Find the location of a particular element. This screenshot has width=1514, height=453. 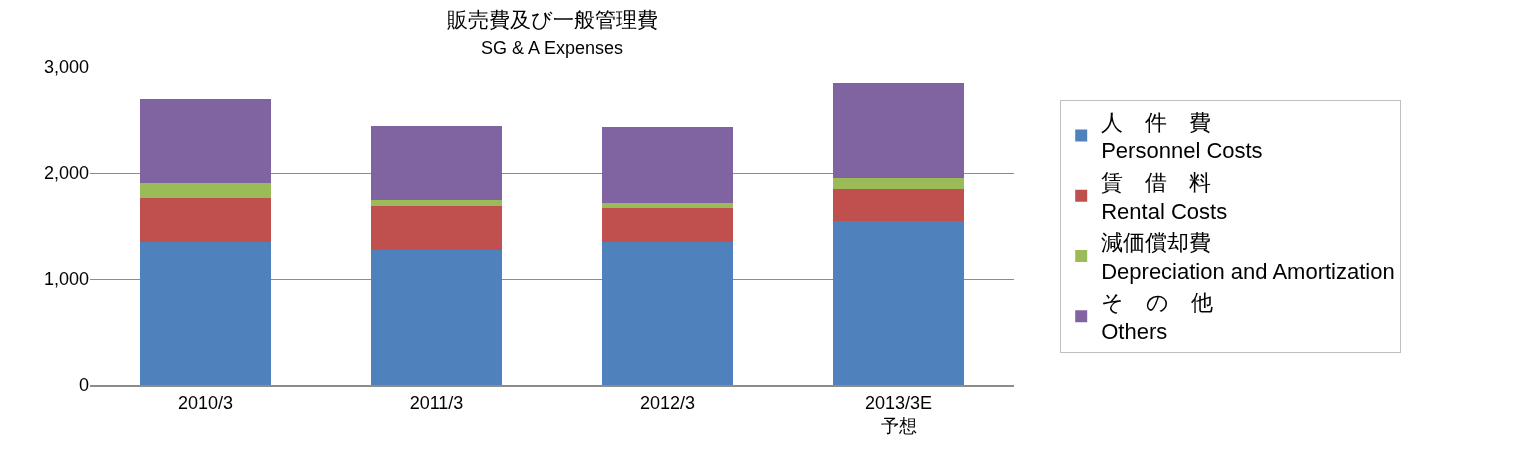

y-tick-label: 3,000 is located at coordinates (66, 67).